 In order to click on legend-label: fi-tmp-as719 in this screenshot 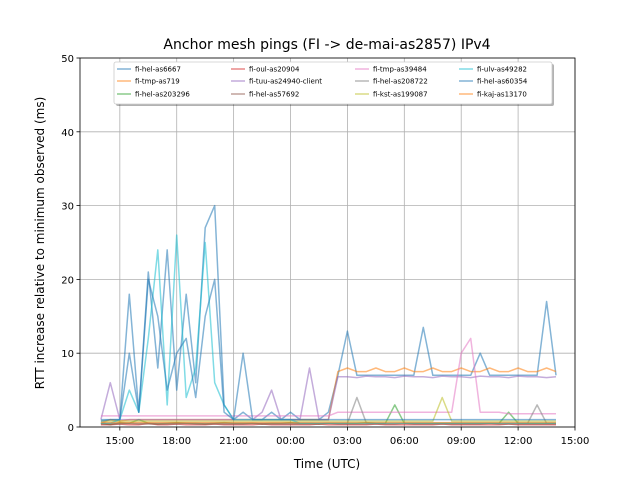, I will do `click(157, 82)`.